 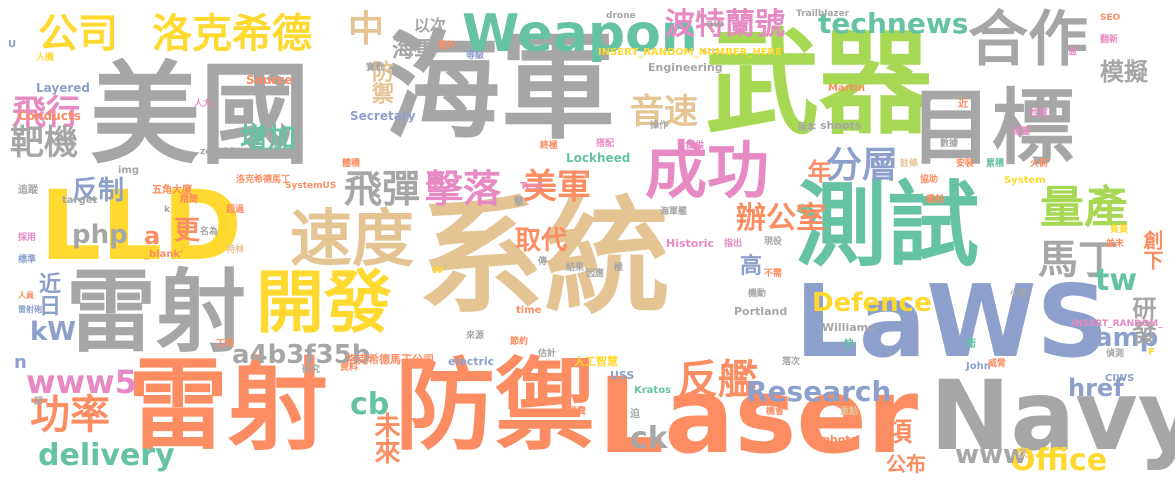 What do you see at coordinates (1142, 320) in the screenshot?
I see `word: 研發` at bounding box center [1142, 320].